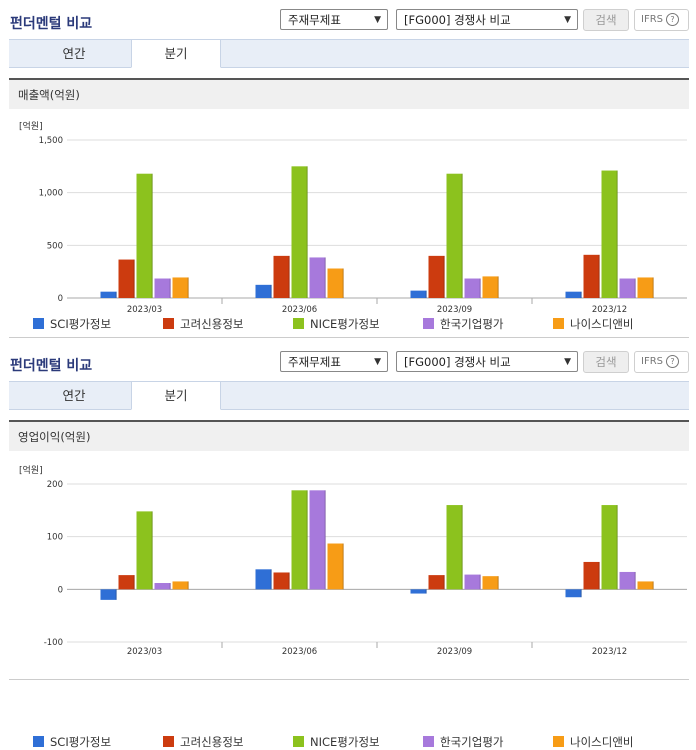 The height and width of the screenshot is (750, 696). What do you see at coordinates (652, 19) in the screenshot?
I see `ifrs-label: IFRS` at bounding box center [652, 19].